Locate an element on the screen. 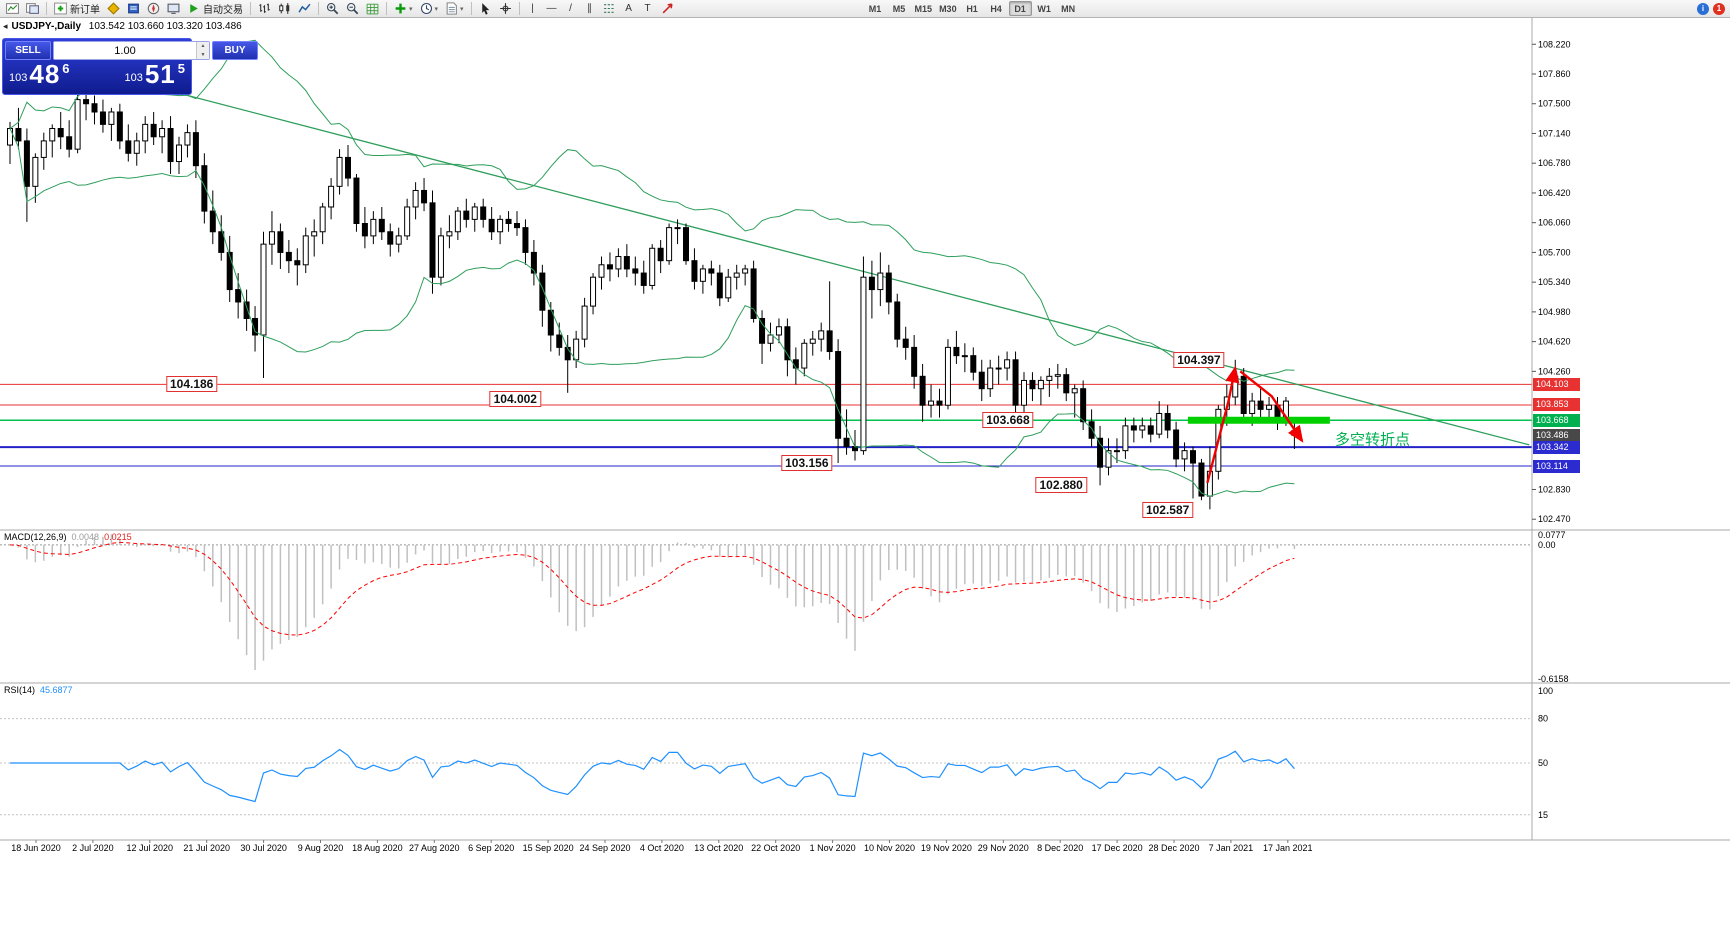  diamond-icon is located at coordinates (113, 8).